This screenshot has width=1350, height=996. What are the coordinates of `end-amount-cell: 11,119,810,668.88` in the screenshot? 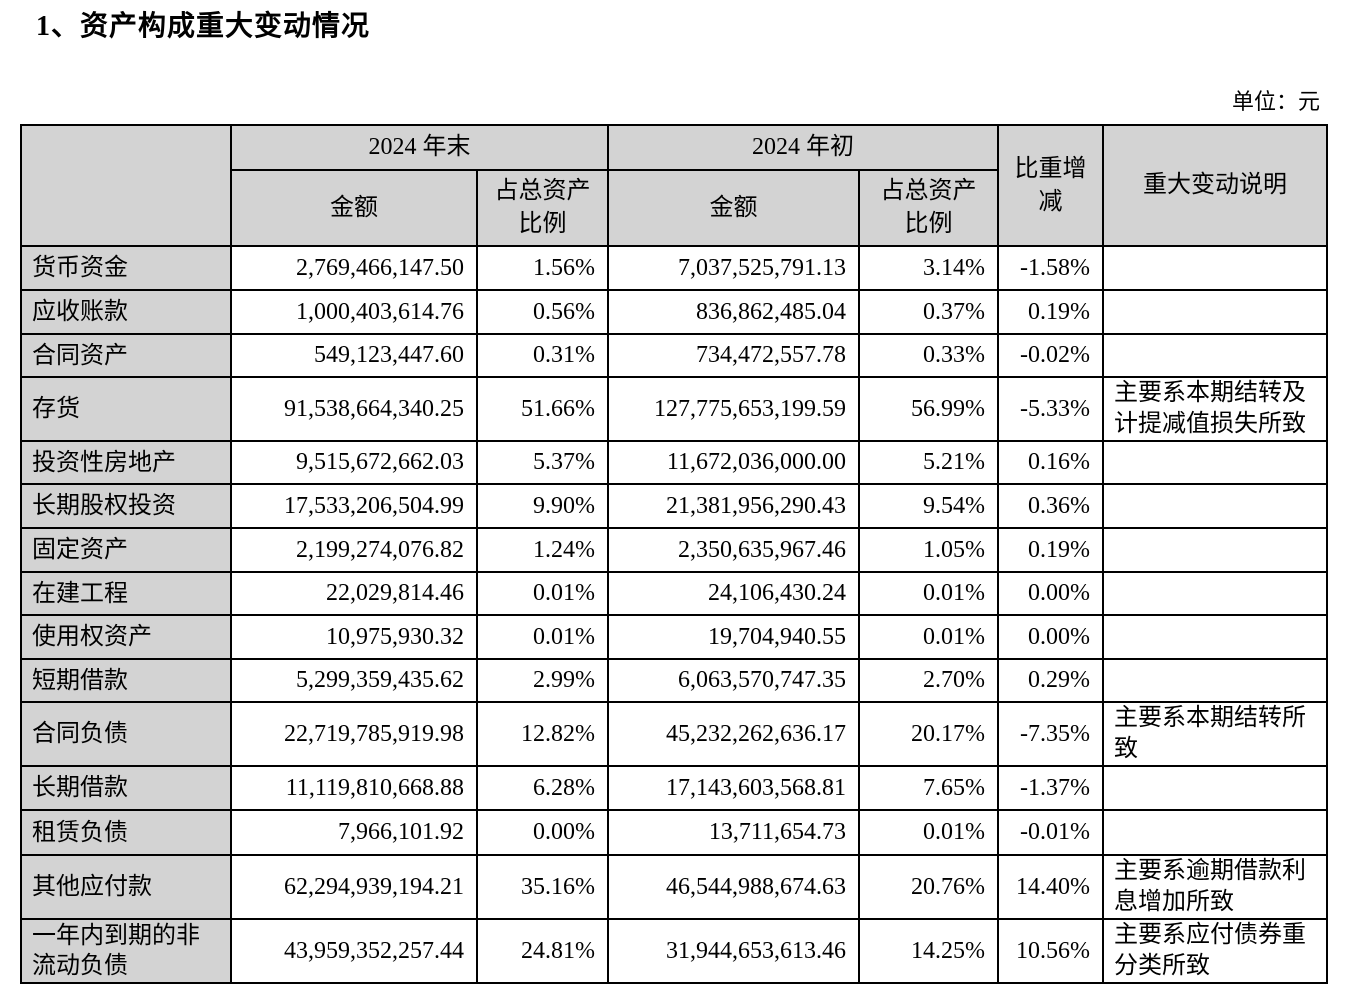 It's located at (354, 788).